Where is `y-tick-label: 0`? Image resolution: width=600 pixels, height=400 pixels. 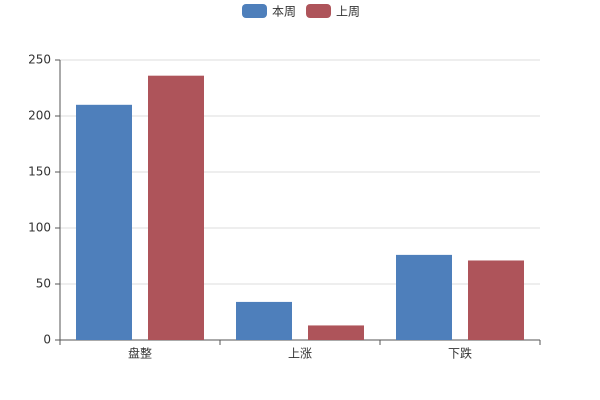 y-tick-label: 0 is located at coordinates (47, 340).